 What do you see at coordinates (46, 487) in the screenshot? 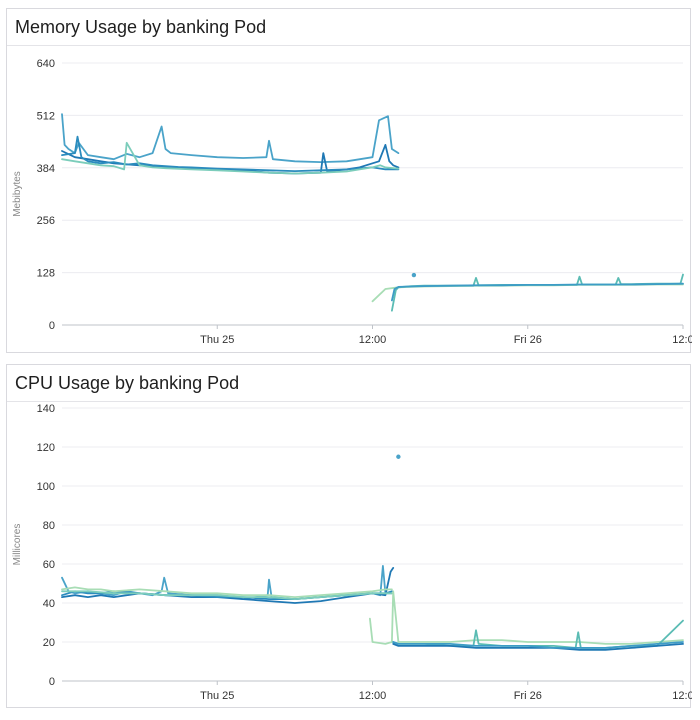
I see `y-tick-label: 100` at bounding box center [46, 487].